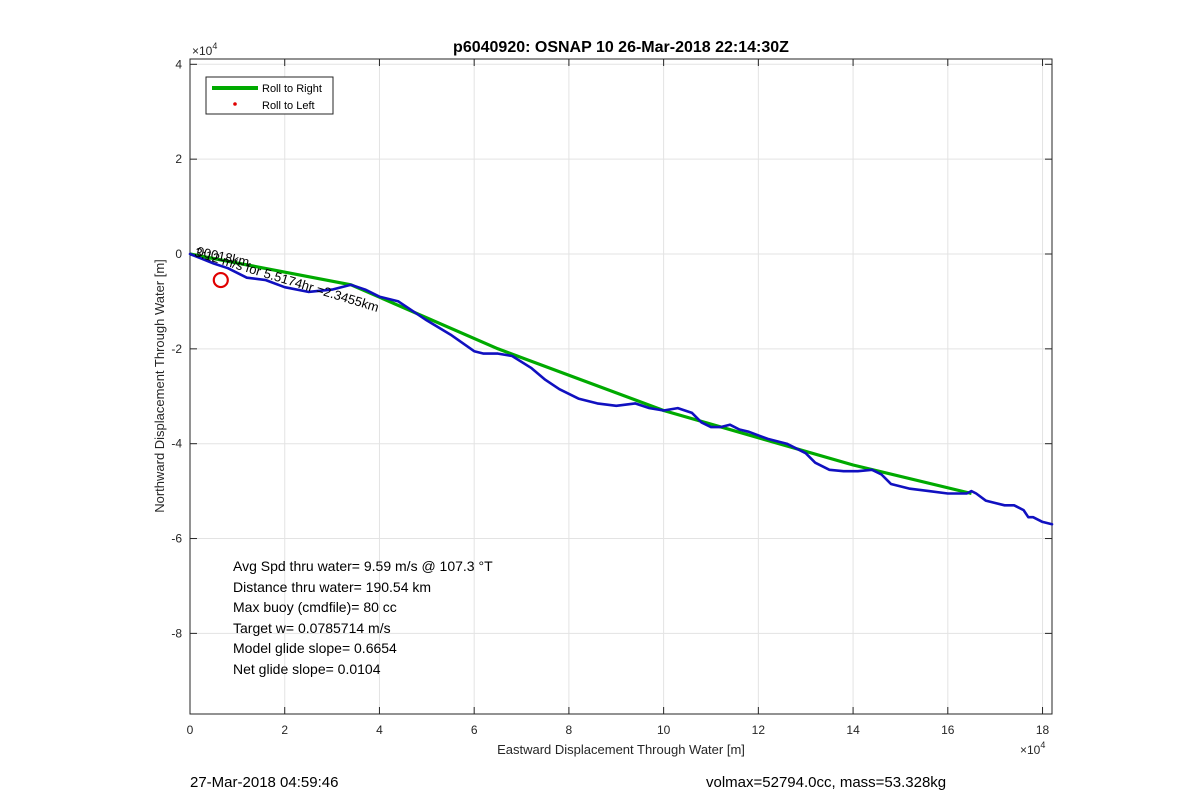 This screenshot has height=804, width=1200. What do you see at coordinates (826, 782) in the screenshot?
I see `footer-mass-info: volmax=52794.0cc, mass=53.328kg` at bounding box center [826, 782].